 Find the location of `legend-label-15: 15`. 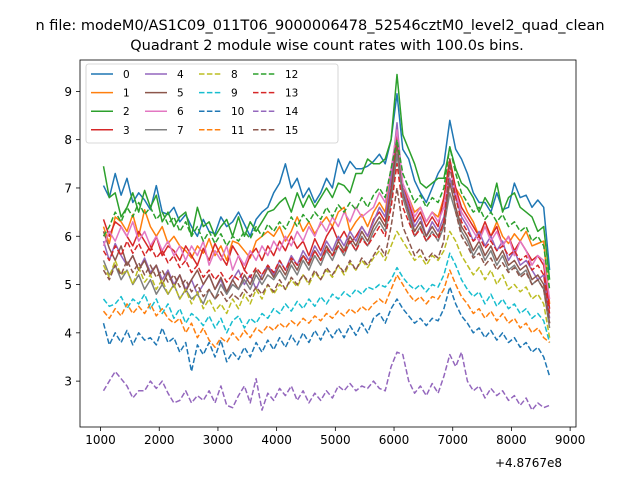

legend-label-15: 15 is located at coordinates (291, 131).